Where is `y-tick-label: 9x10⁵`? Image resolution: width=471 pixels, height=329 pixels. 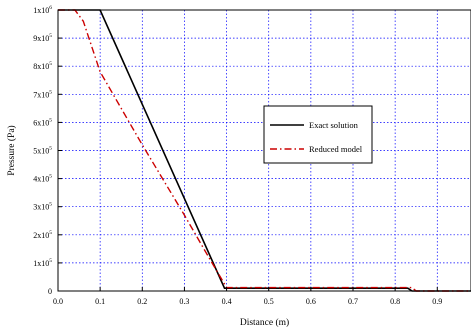
y-tick-label: 9x10⁵ is located at coordinates (42, 38).